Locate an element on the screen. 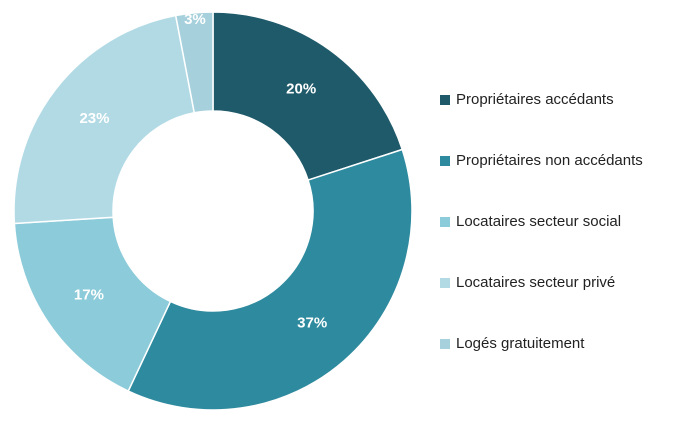  data-label: 3% is located at coordinates (195, 19).